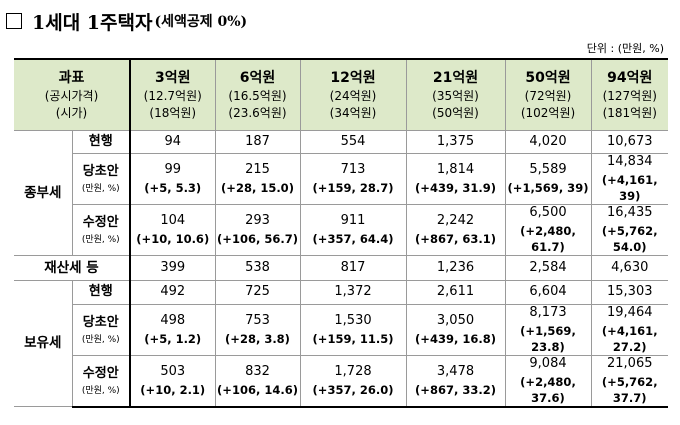 The image size is (680, 425). What do you see at coordinates (455, 169) in the screenshot?
I see `cell-value: 1,814` at bounding box center [455, 169].